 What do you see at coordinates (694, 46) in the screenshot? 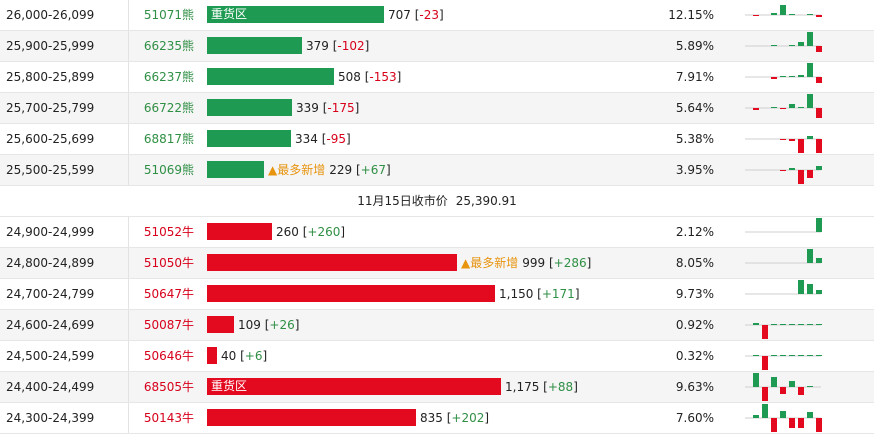
I see `oi-percentage: 5.89%` at bounding box center [694, 46].